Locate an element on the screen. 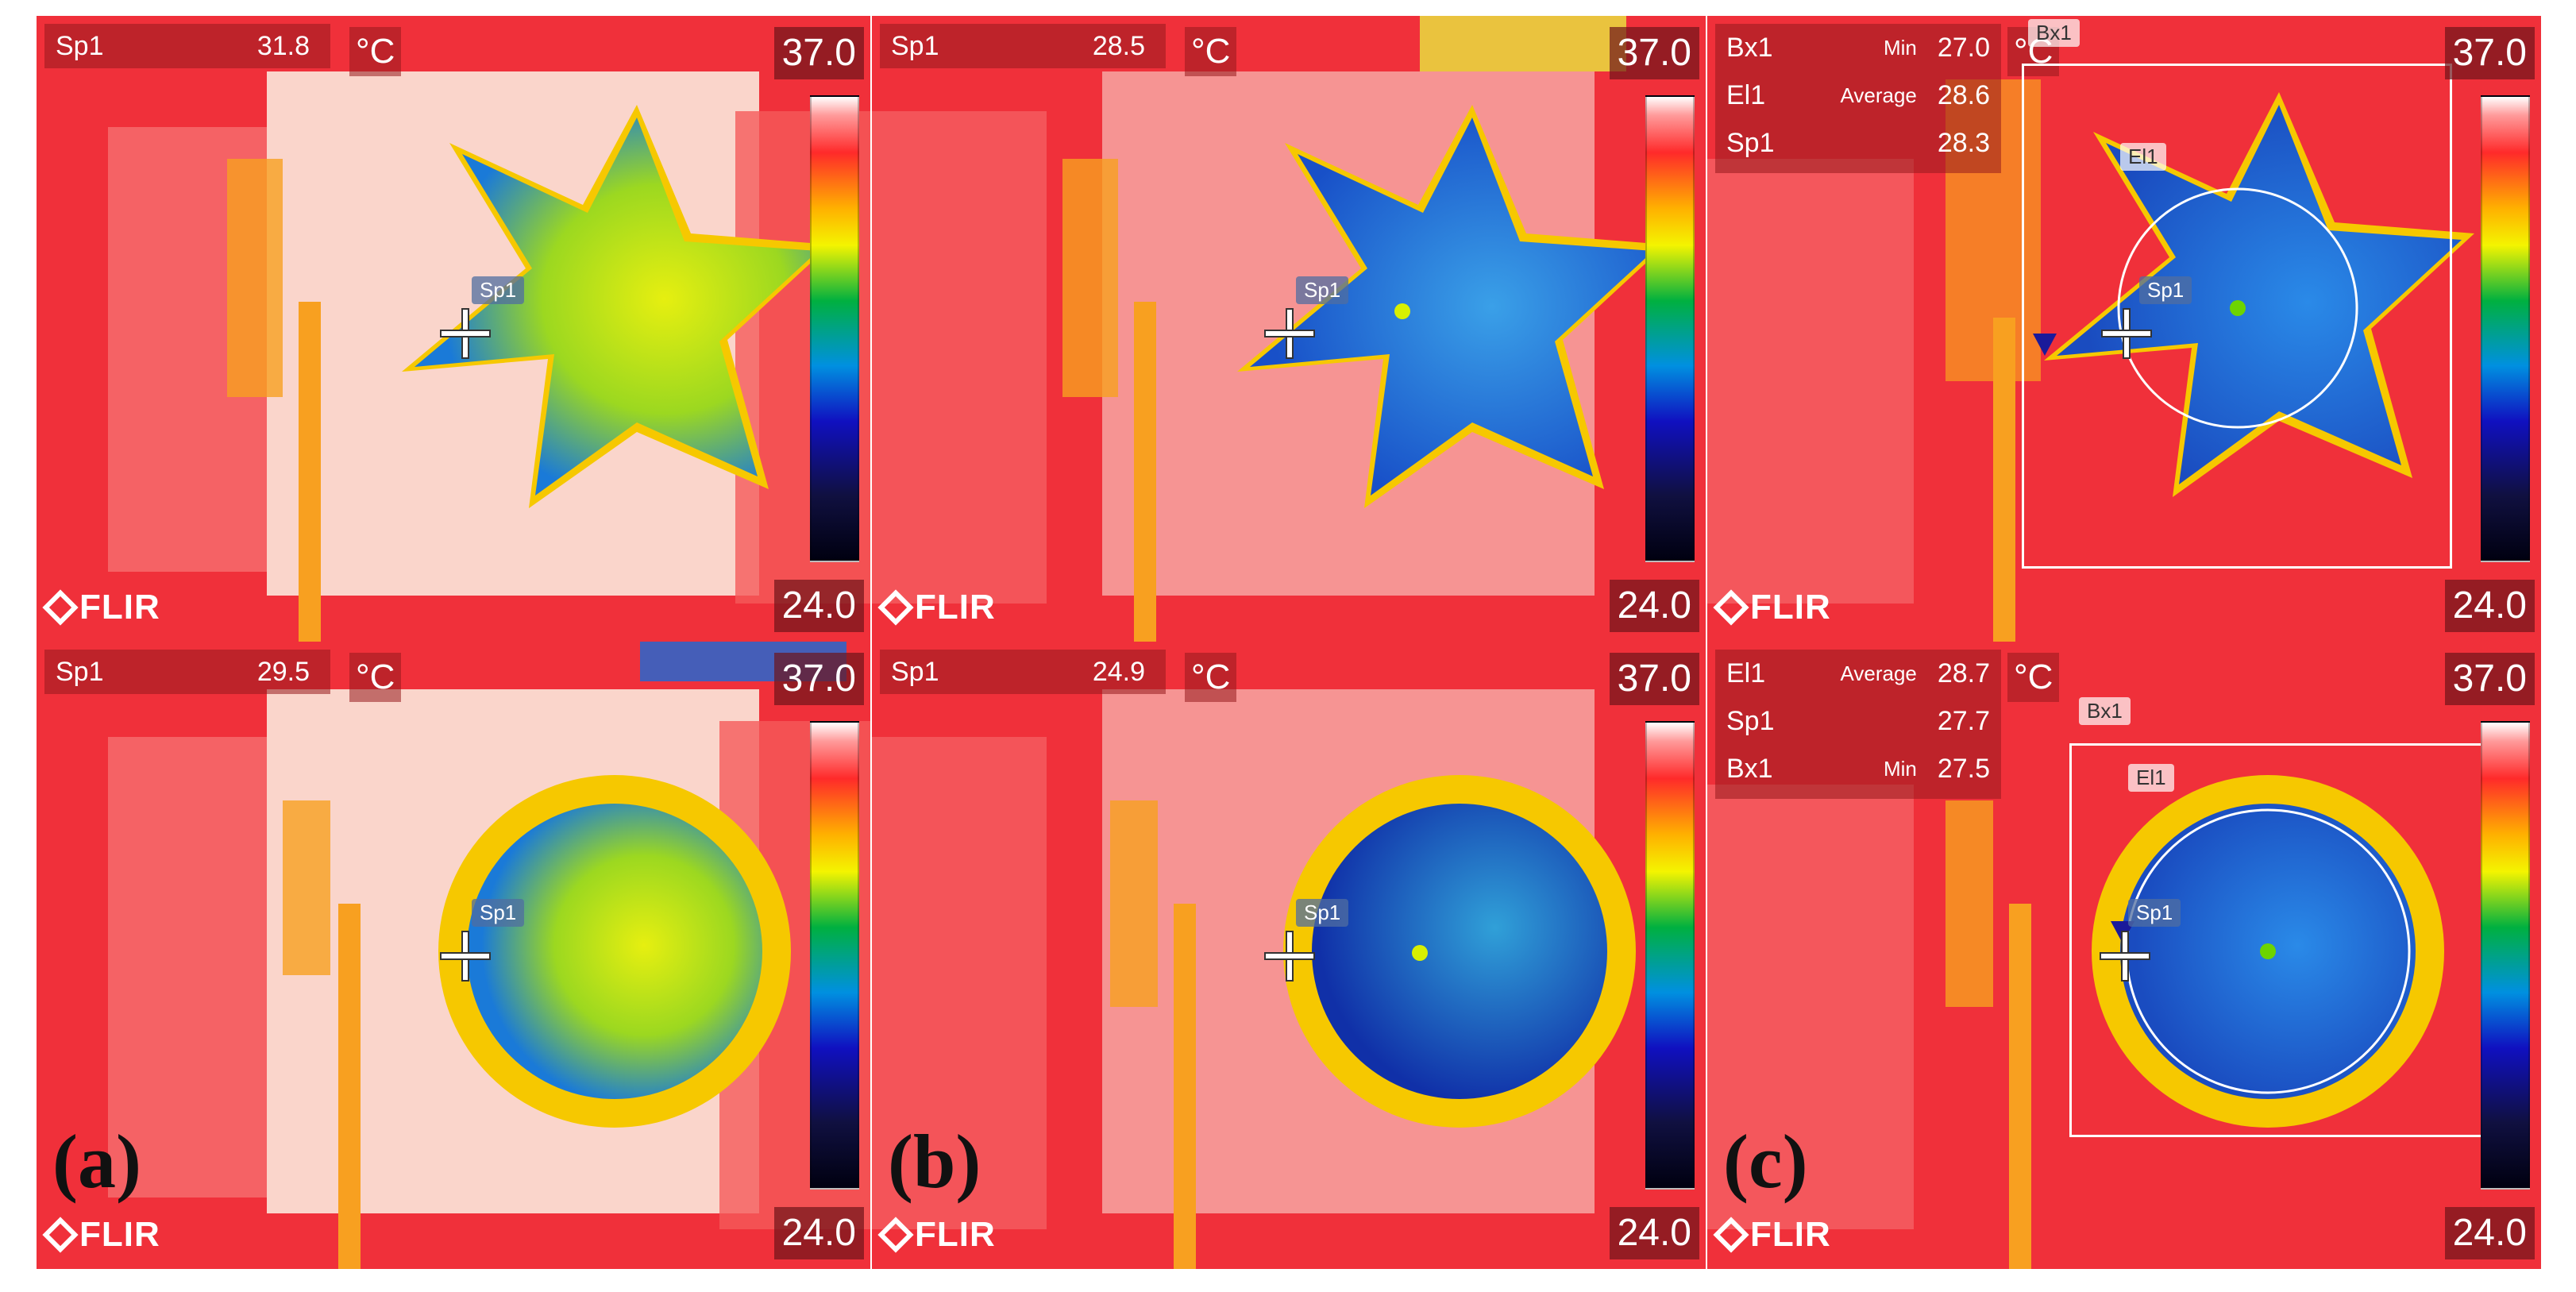  panel-label-a: (a) is located at coordinates (96, 1162).